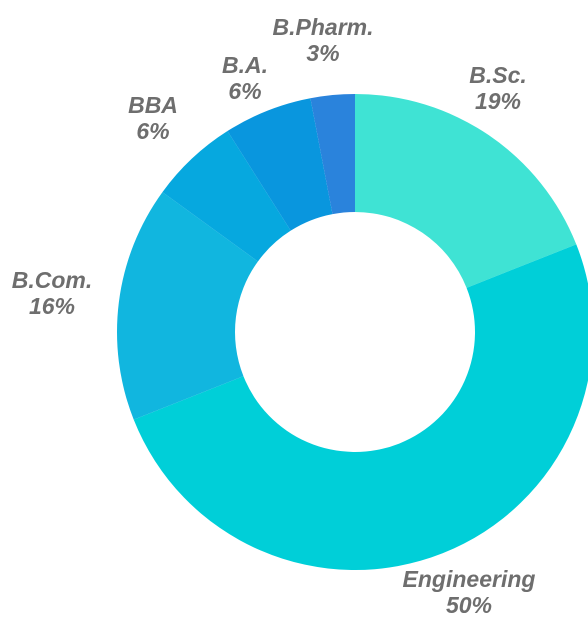 The image size is (588, 632). What do you see at coordinates (52, 306) in the screenshot?
I see `label-b-com-percent: 16%` at bounding box center [52, 306].